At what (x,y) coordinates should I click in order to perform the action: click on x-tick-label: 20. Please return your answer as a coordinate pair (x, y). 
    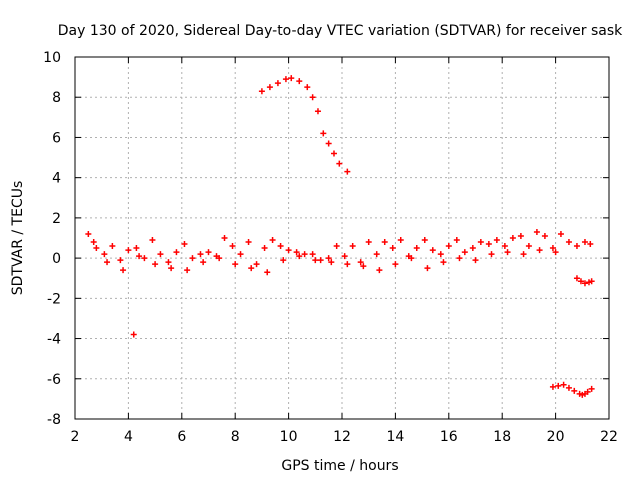
    Looking at the image, I should click on (556, 437).